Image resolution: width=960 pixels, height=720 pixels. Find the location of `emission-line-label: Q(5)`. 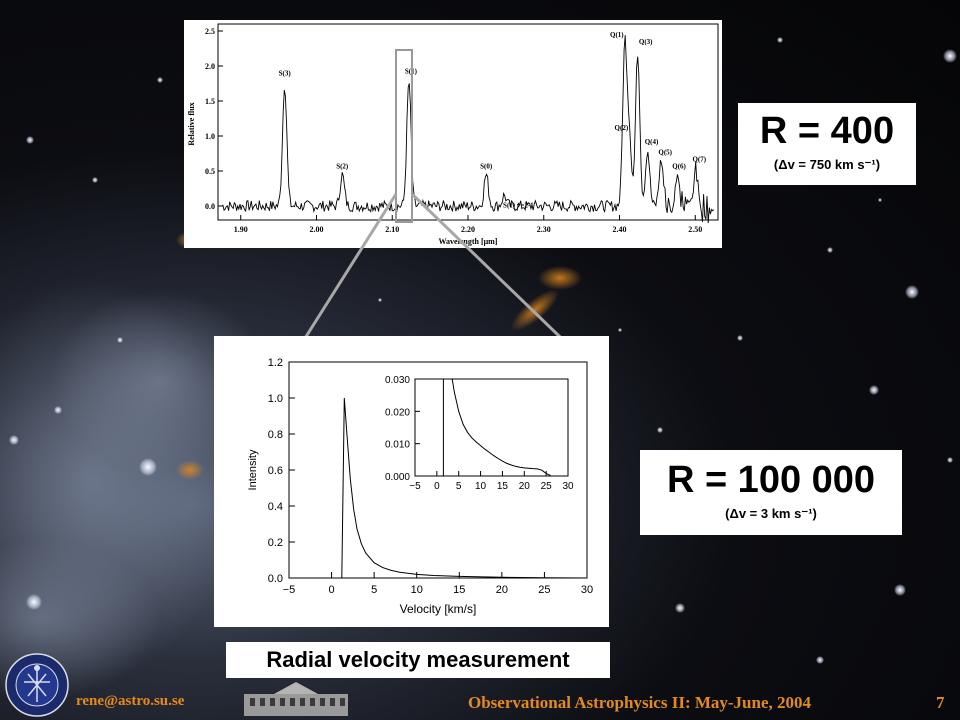

emission-line-label: Q(5) is located at coordinates (665, 153).